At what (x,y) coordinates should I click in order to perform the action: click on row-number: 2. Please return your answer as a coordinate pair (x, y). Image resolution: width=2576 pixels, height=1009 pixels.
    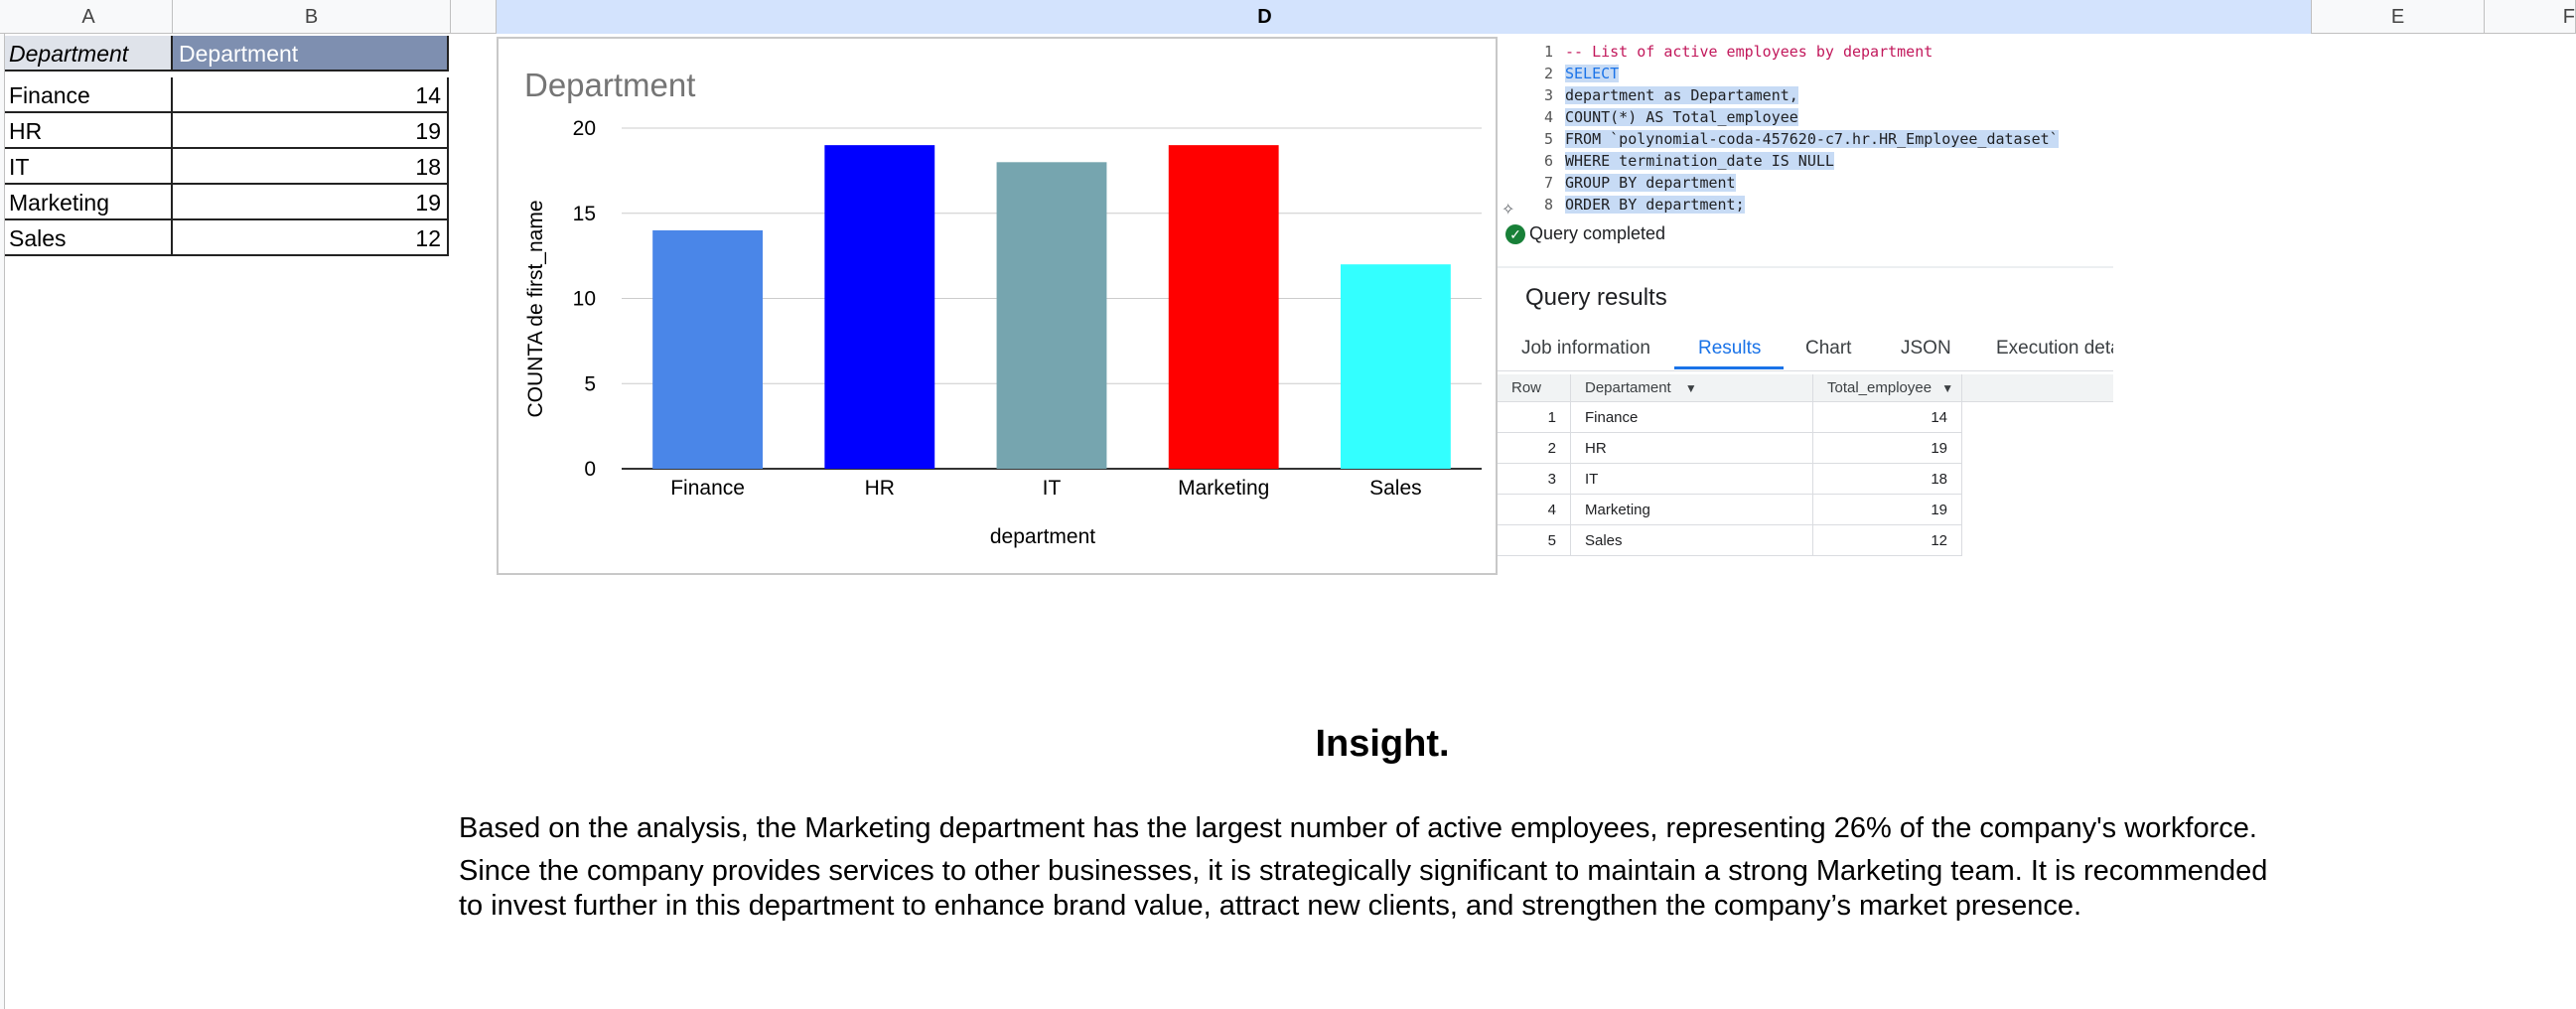
    Looking at the image, I should click on (1535, 448).